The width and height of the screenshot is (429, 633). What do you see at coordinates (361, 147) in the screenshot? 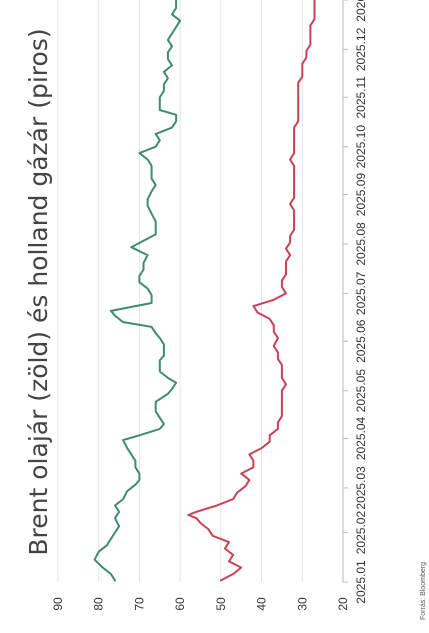
I see `x-tick-label: 2025.10` at bounding box center [361, 147].